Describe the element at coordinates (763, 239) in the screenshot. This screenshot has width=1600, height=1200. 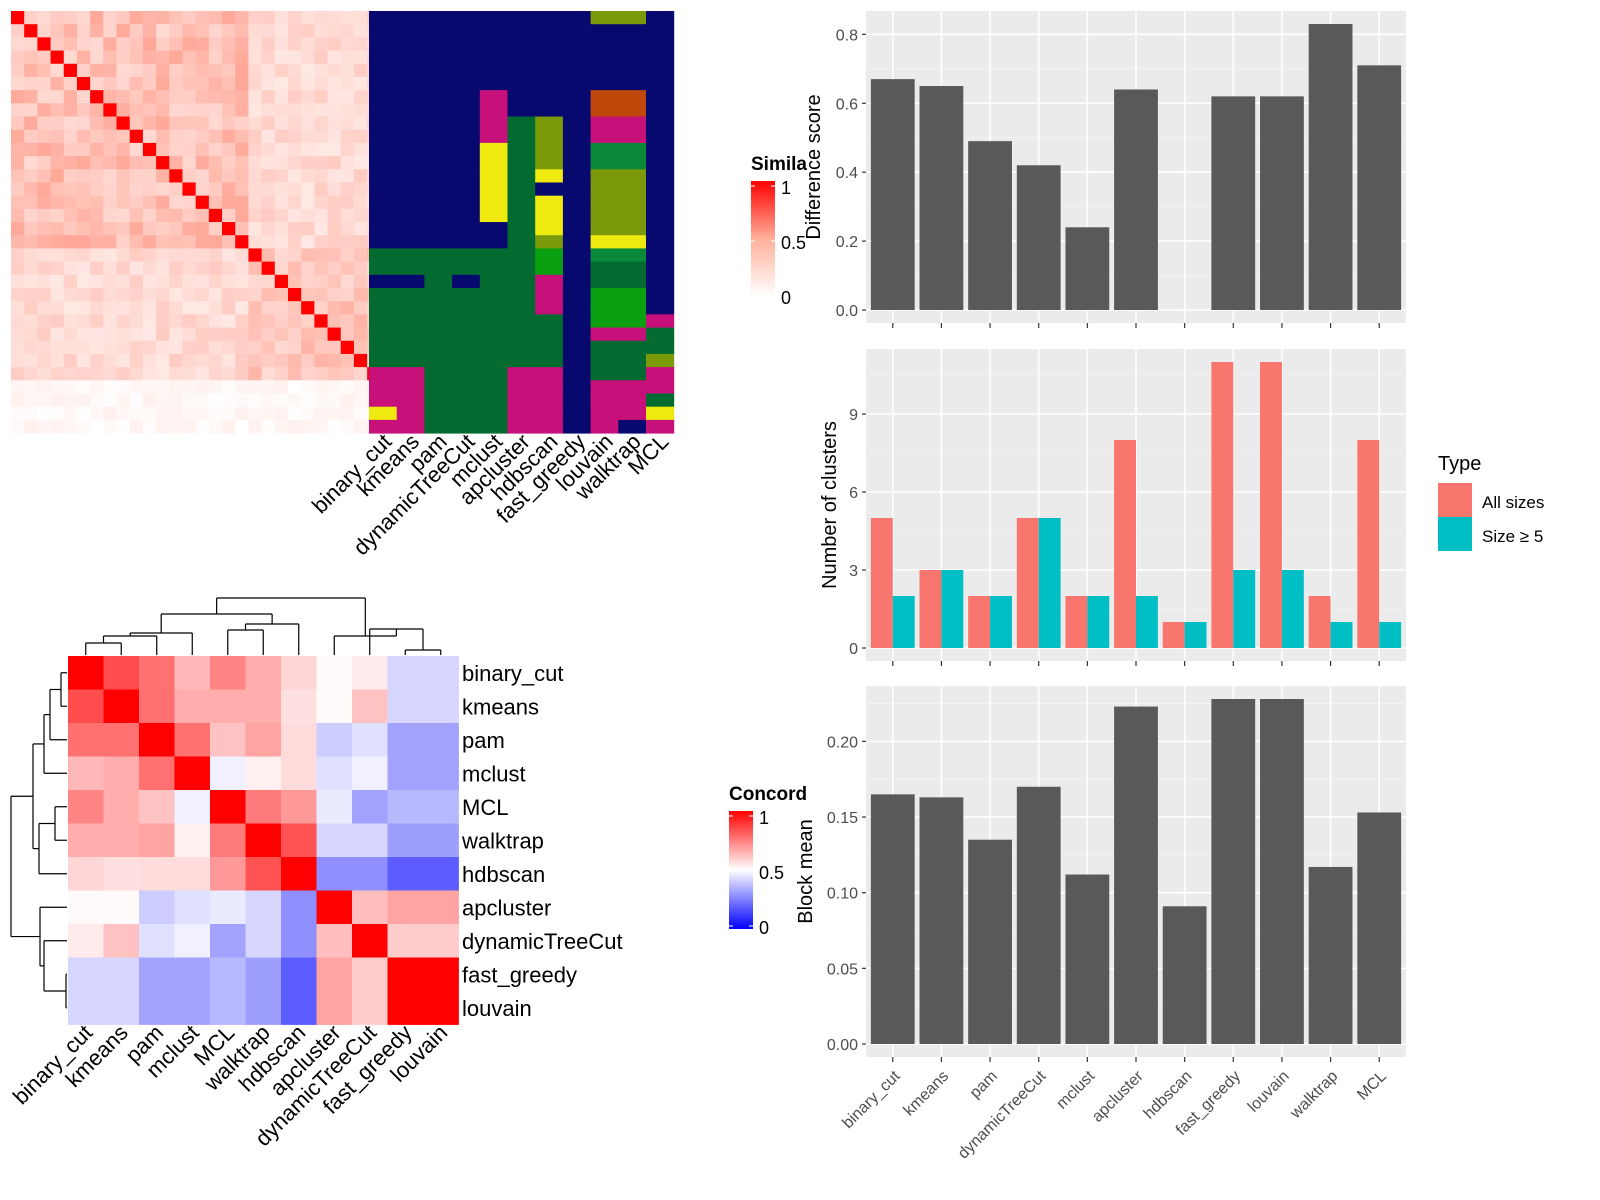
I see `similarity-legend-colorbar` at that location.